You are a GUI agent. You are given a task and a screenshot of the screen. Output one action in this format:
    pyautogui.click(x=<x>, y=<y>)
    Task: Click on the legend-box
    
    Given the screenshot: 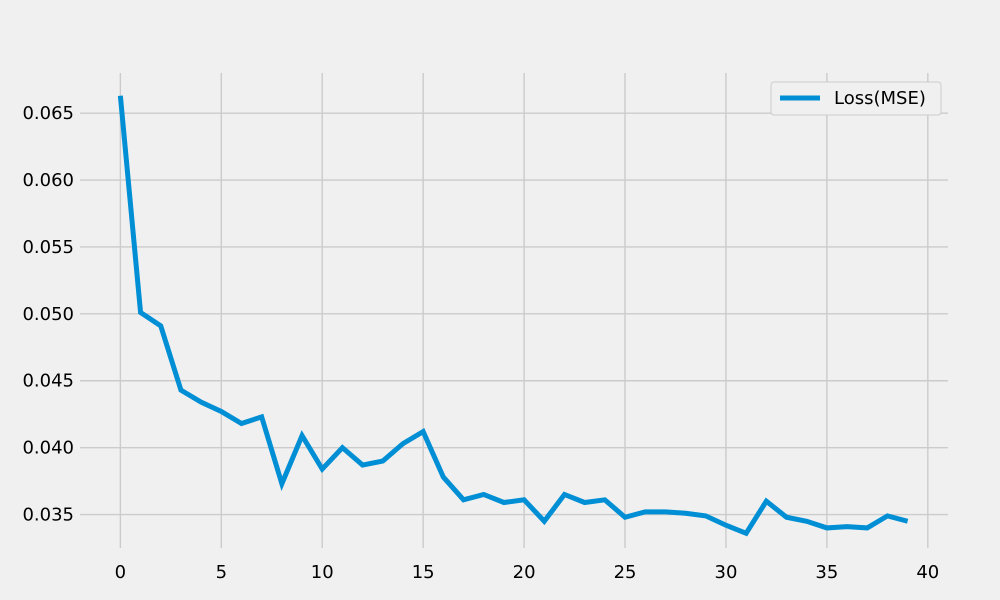 What is the action you would take?
    pyautogui.click(x=856, y=98)
    